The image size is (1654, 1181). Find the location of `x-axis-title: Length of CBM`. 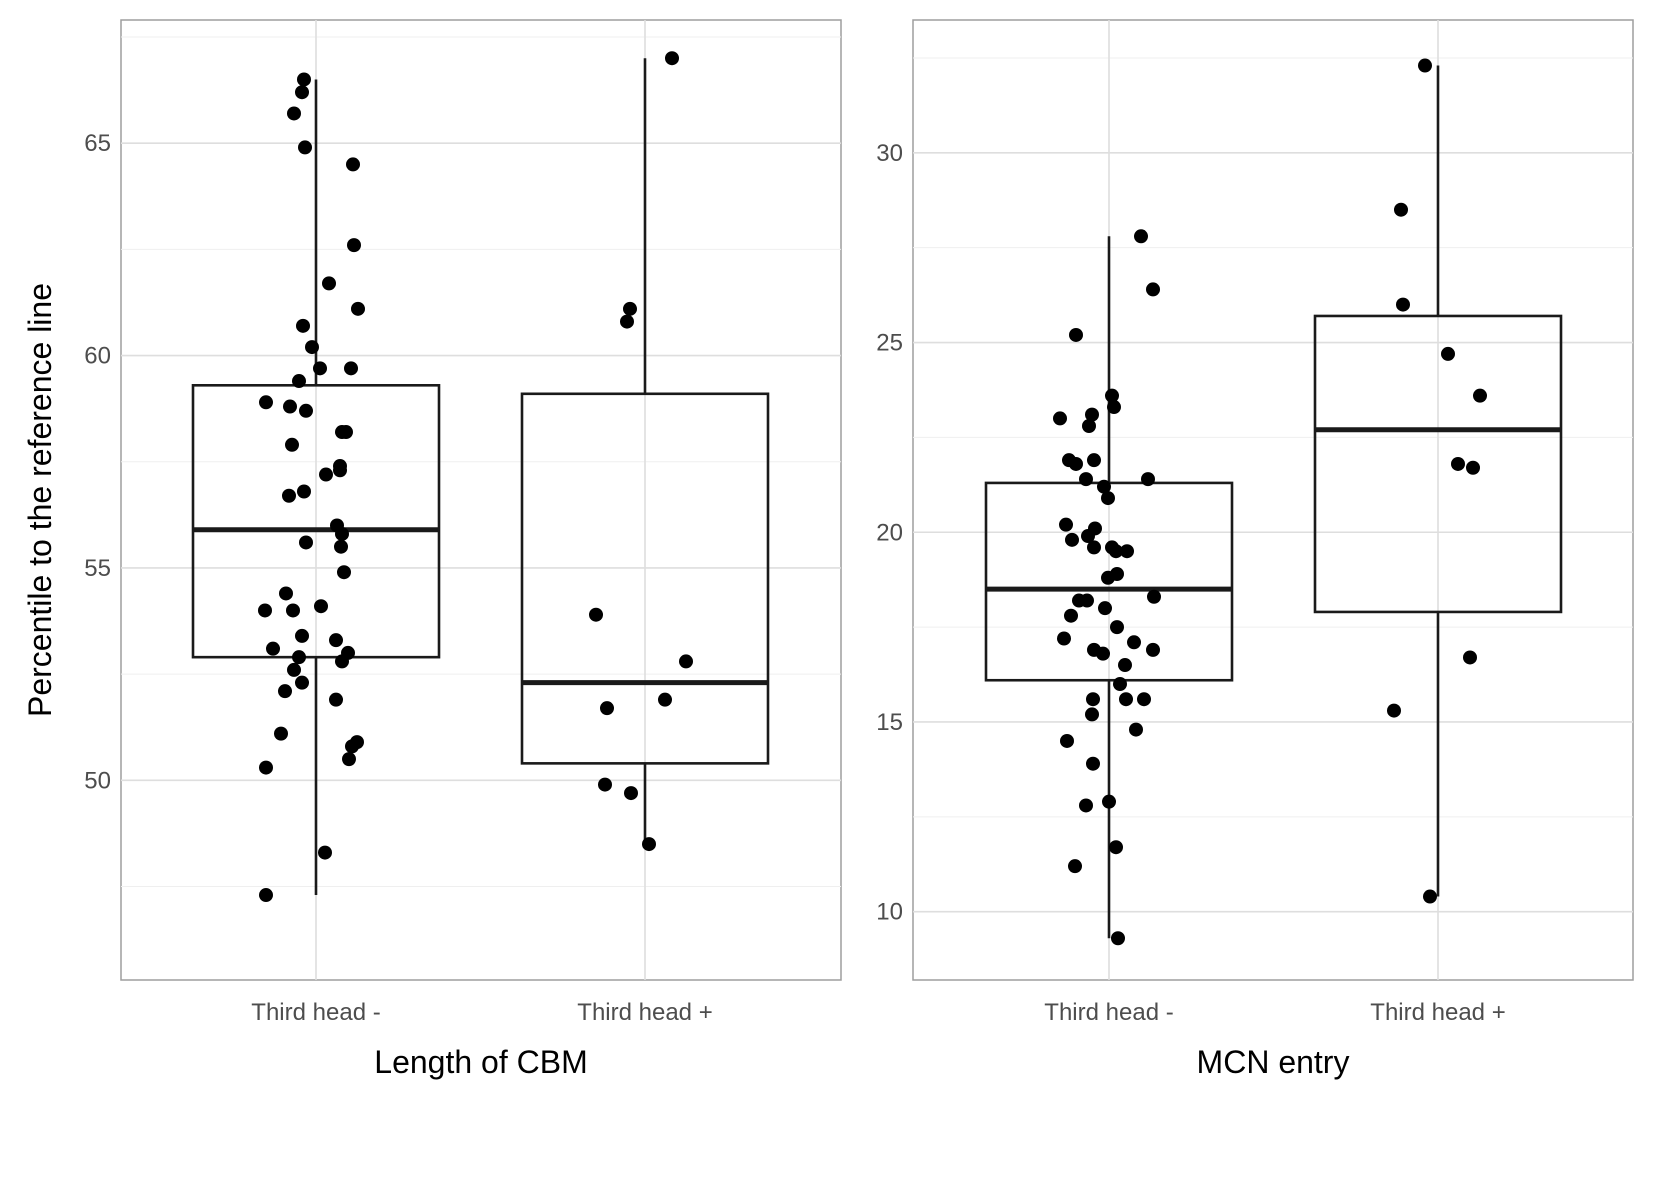

x-axis-title: Length of CBM is located at coordinates (480, 1062).